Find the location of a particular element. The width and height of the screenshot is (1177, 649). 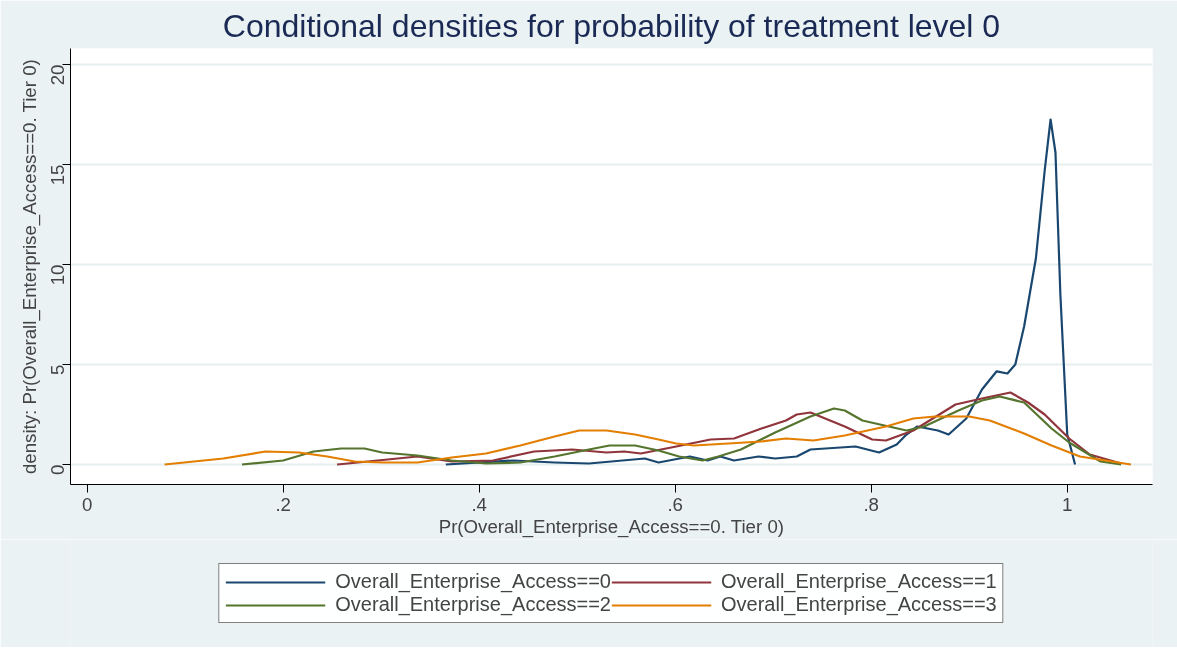

legend-label: Overall_Enterprise_Access==0 is located at coordinates (473, 581).